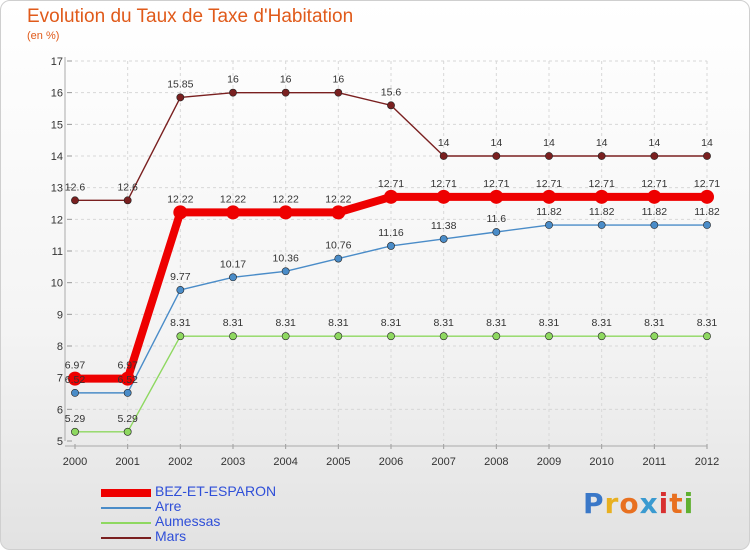  What do you see at coordinates (180, 277) in the screenshot?
I see `data-label: 9.77` at bounding box center [180, 277].